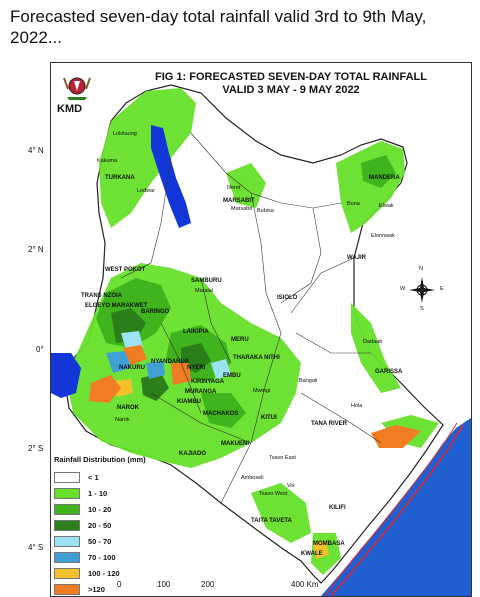 The height and width of the screenshot is (597, 480). Describe the element at coordinates (265, 211) in the screenshot. I see `place-label: Bubisa` at that location.